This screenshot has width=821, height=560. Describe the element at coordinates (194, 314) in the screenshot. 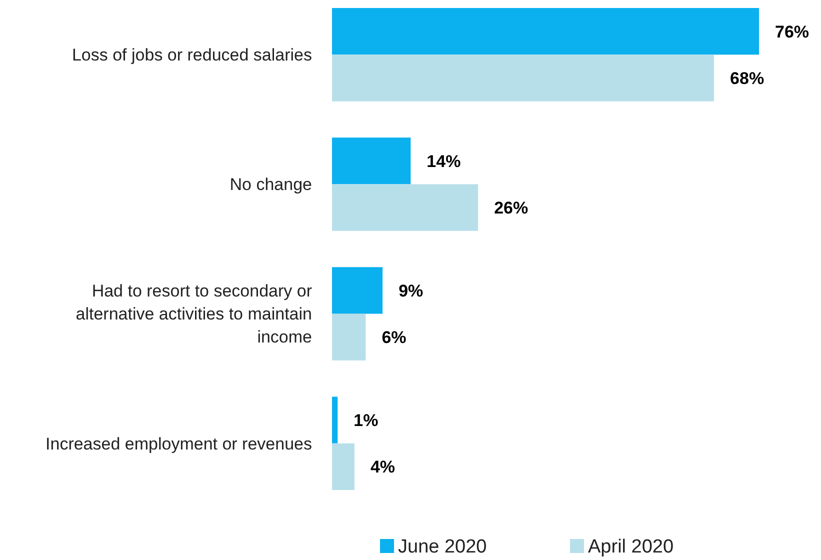

I see `y-tick-label: Had to resort to secondary or alternative activities to maintain income` at that location.